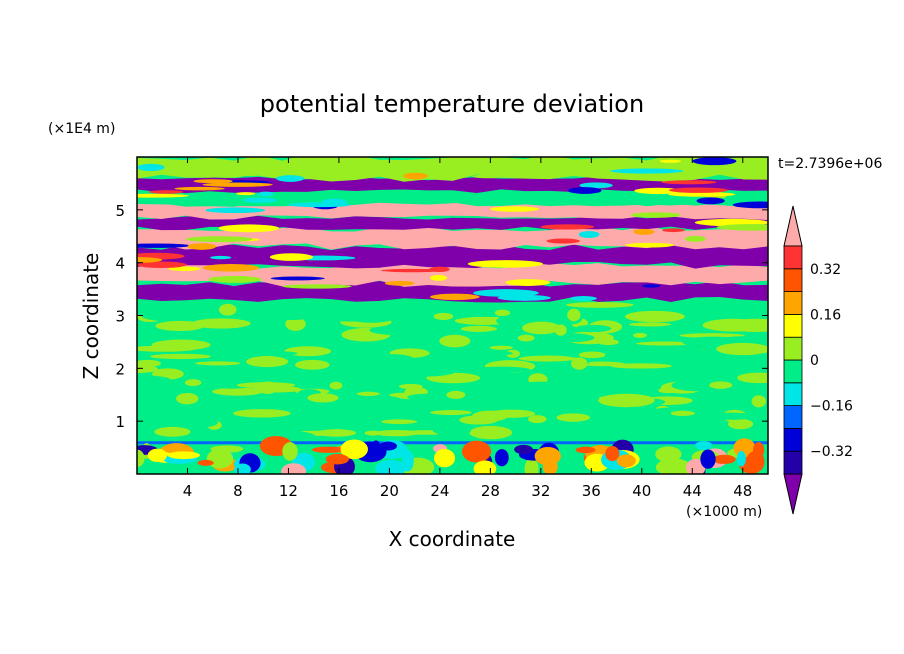 Image resolution: width=904 pixels, height=654 pixels. Describe the element at coordinates (830, 164) in the screenshot. I see `time-label: t=2.7396e+06` at that location.